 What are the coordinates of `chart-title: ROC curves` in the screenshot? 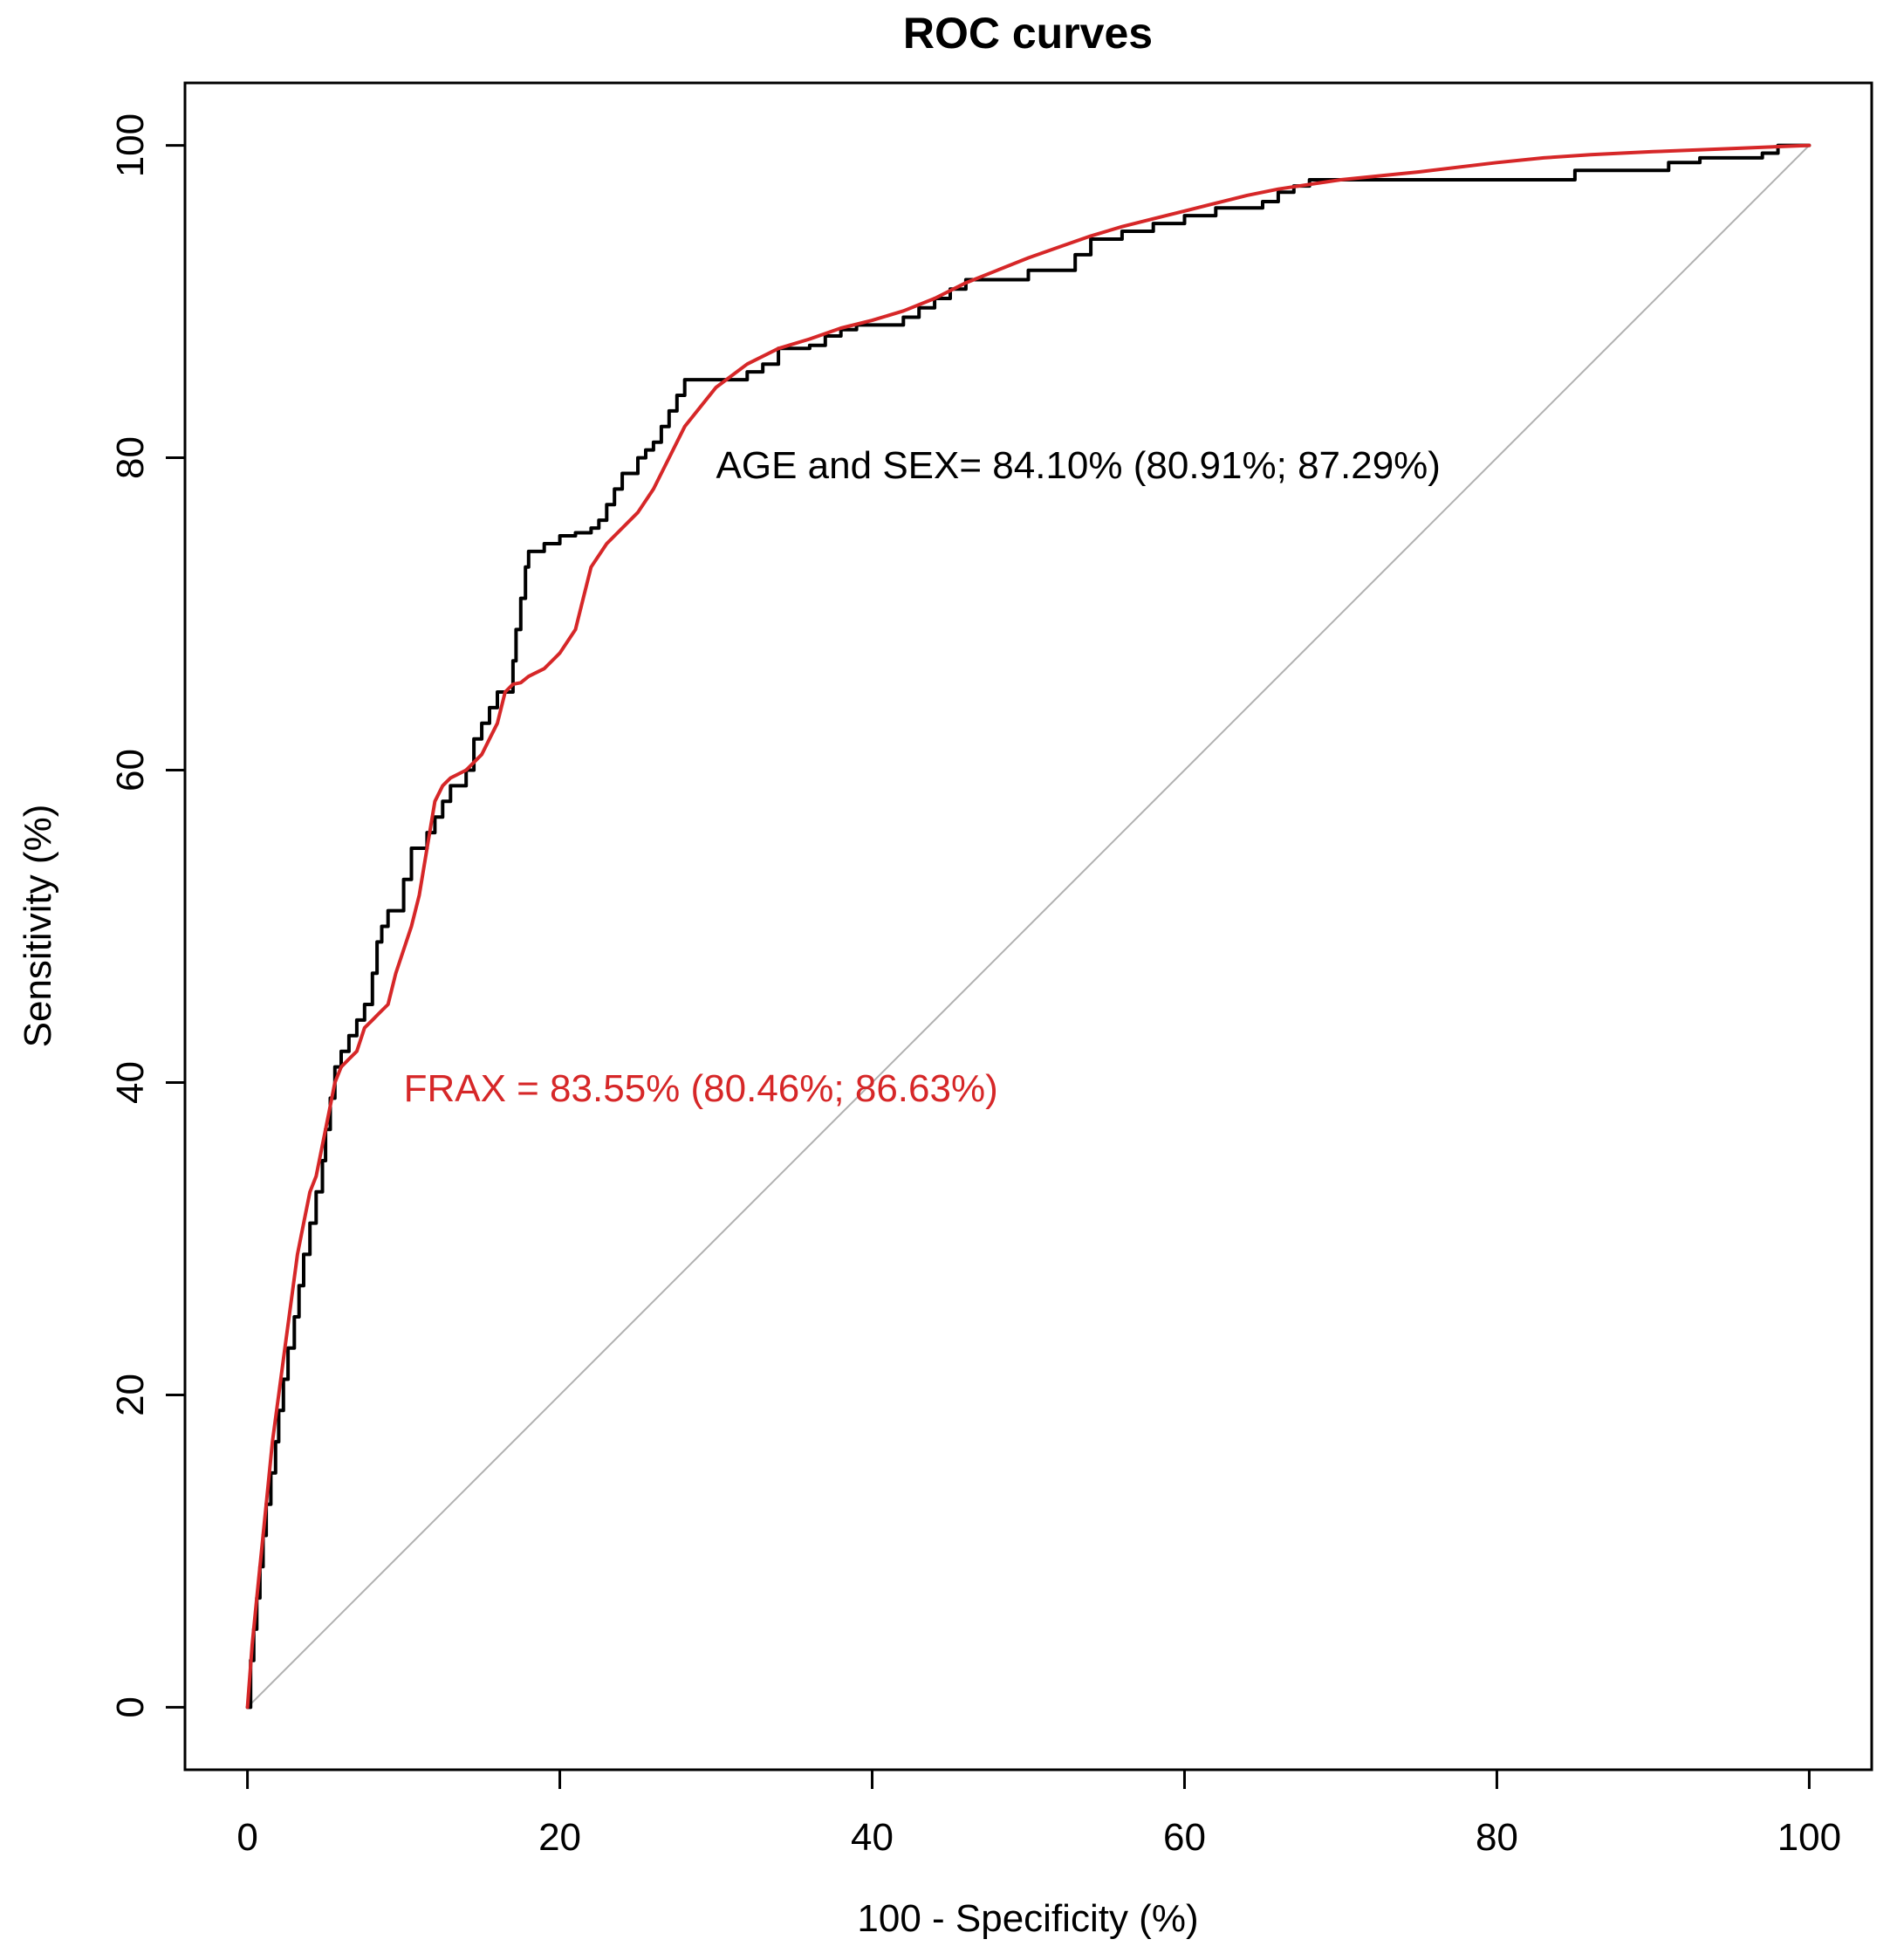 It's located at (1028, 33).